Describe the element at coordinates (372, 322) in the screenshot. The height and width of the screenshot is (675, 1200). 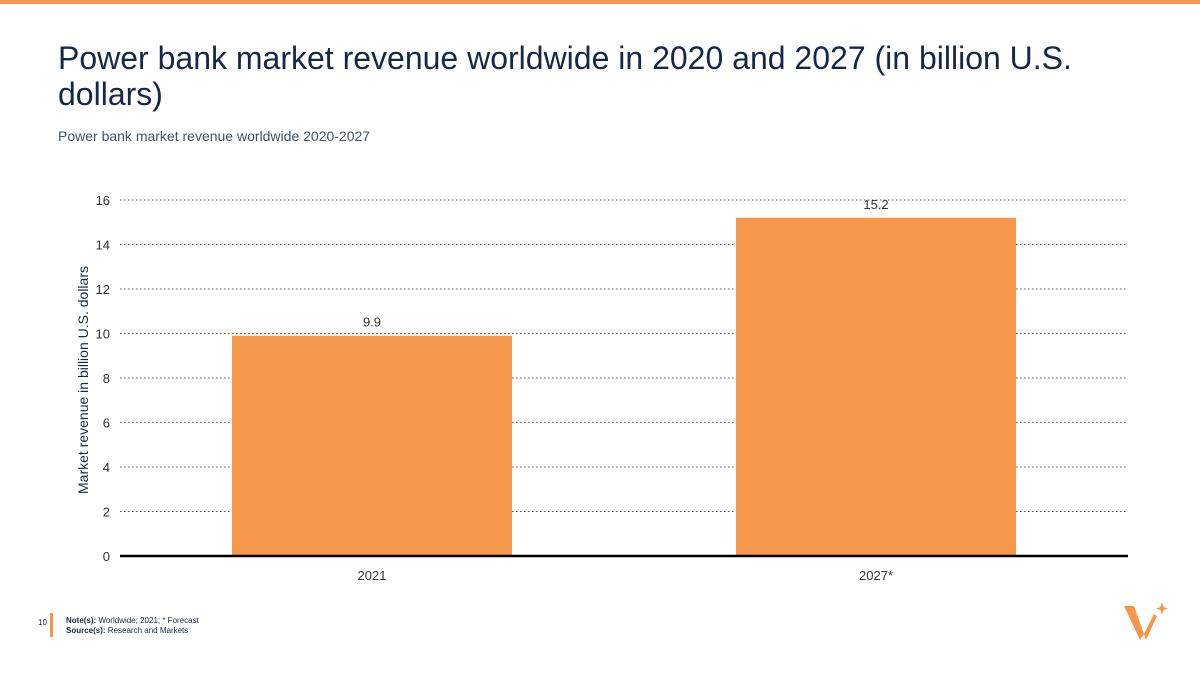
I see `data-label: 9.9` at that location.